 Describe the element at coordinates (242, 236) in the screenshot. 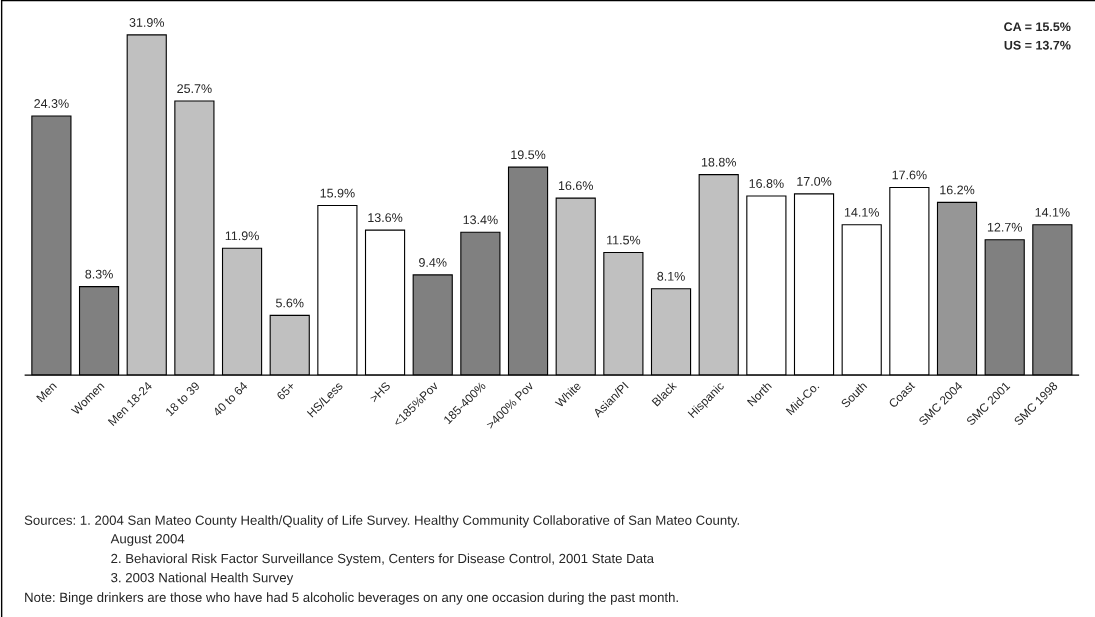

I see `data-label: 11.9%` at that location.